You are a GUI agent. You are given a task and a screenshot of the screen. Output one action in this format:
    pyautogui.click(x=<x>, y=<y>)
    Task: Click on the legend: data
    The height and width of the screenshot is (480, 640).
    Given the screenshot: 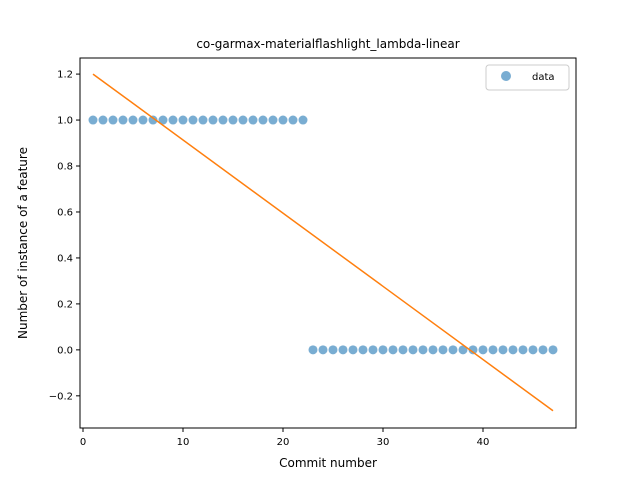 What is the action you would take?
    pyautogui.click(x=527, y=77)
    